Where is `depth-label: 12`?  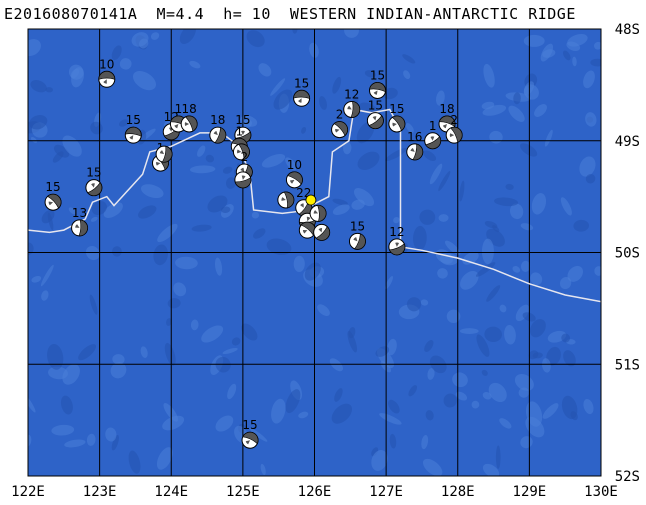 depth-label: 12 is located at coordinates (396, 232).